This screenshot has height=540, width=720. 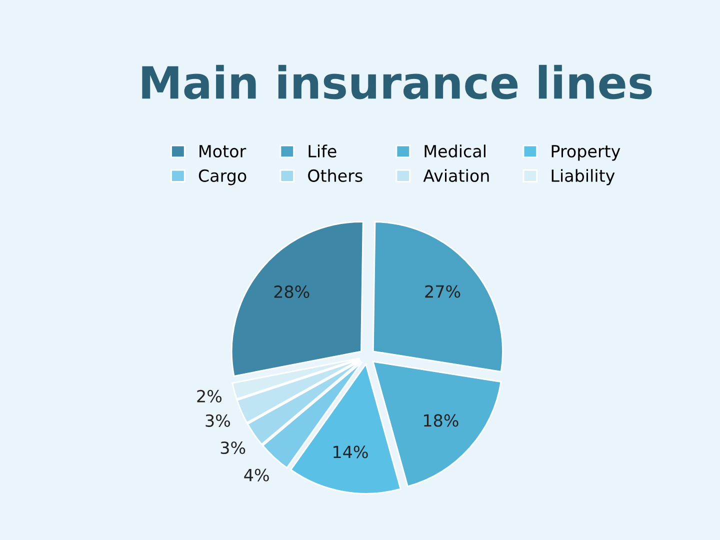 What do you see at coordinates (397, 82) in the screenshot?
I see `chart-title: Main insurance lines` at bounding box center [397, 82].